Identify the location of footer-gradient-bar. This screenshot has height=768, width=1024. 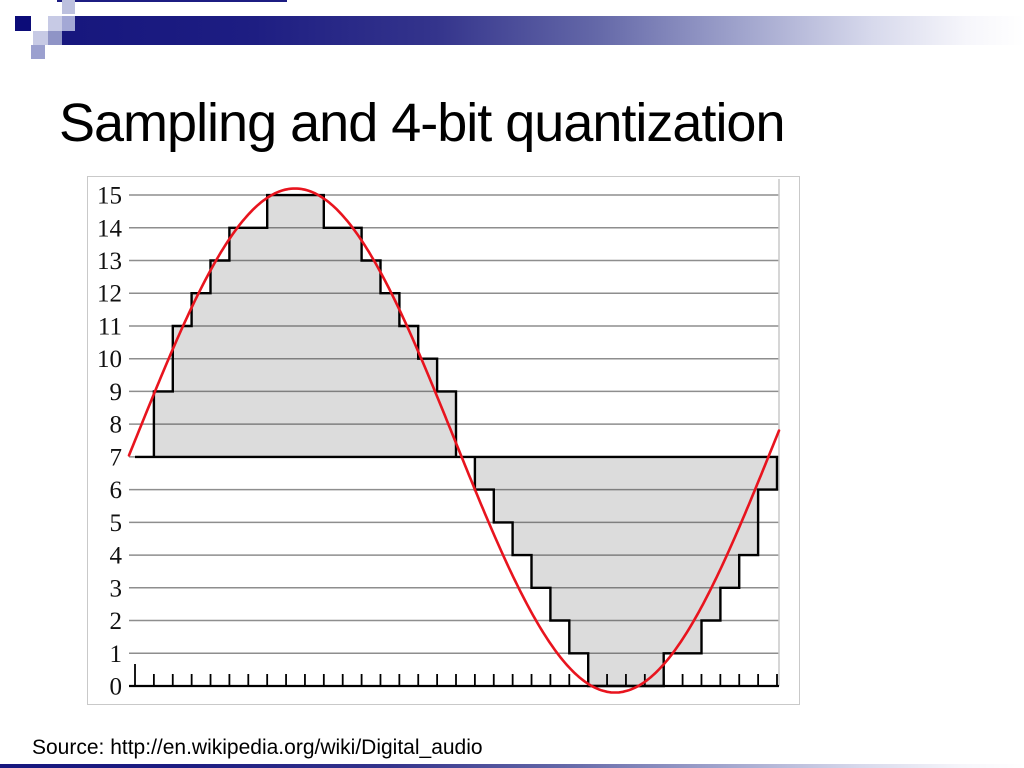
(512, 766).